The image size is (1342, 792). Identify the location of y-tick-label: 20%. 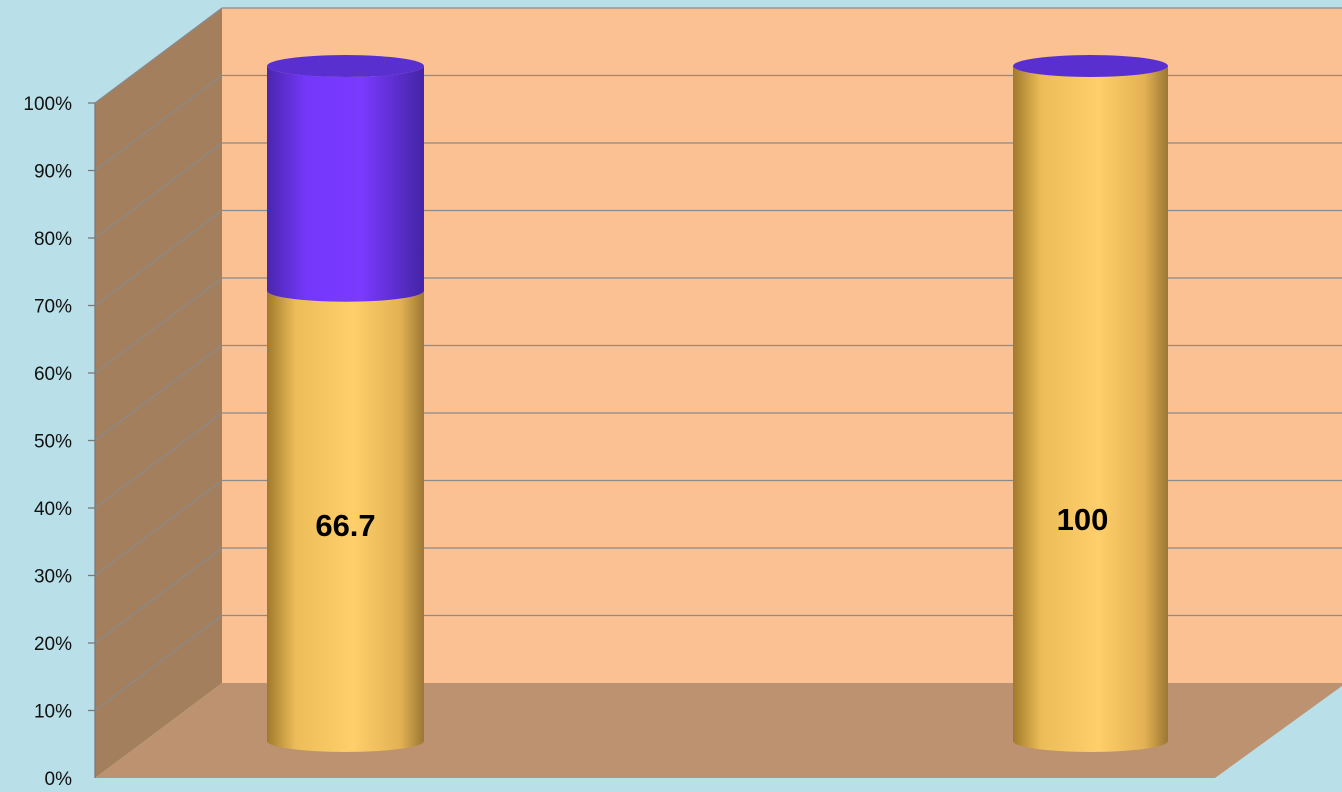
(53, 644).